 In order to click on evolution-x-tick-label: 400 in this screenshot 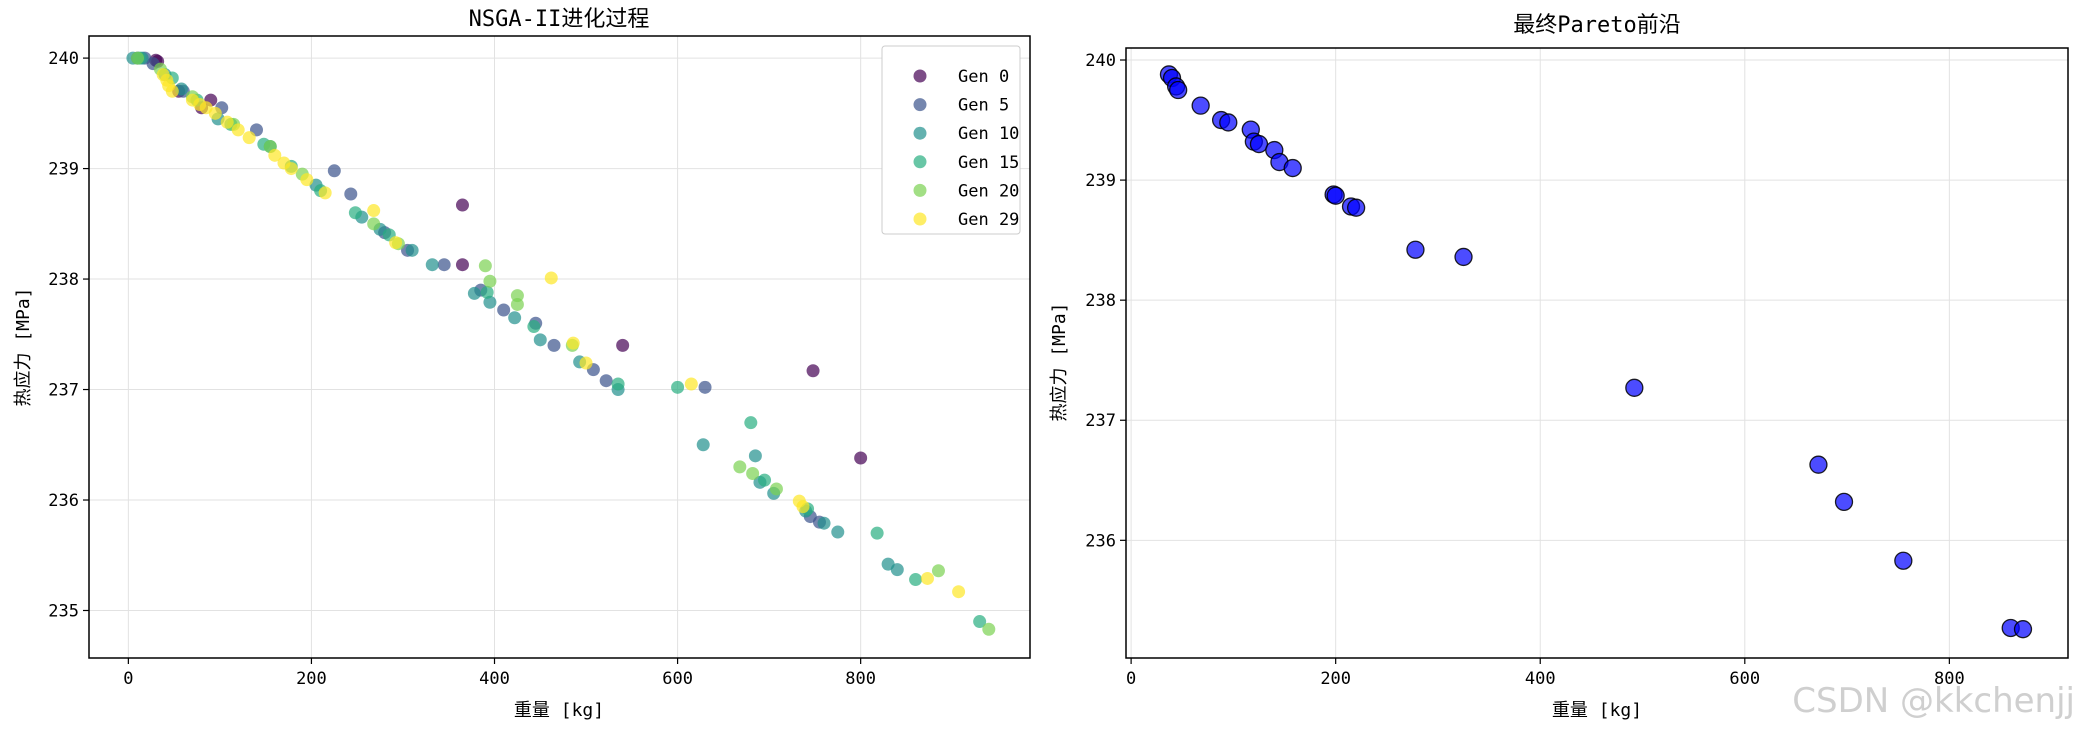, I will do `click(494, 679)`.